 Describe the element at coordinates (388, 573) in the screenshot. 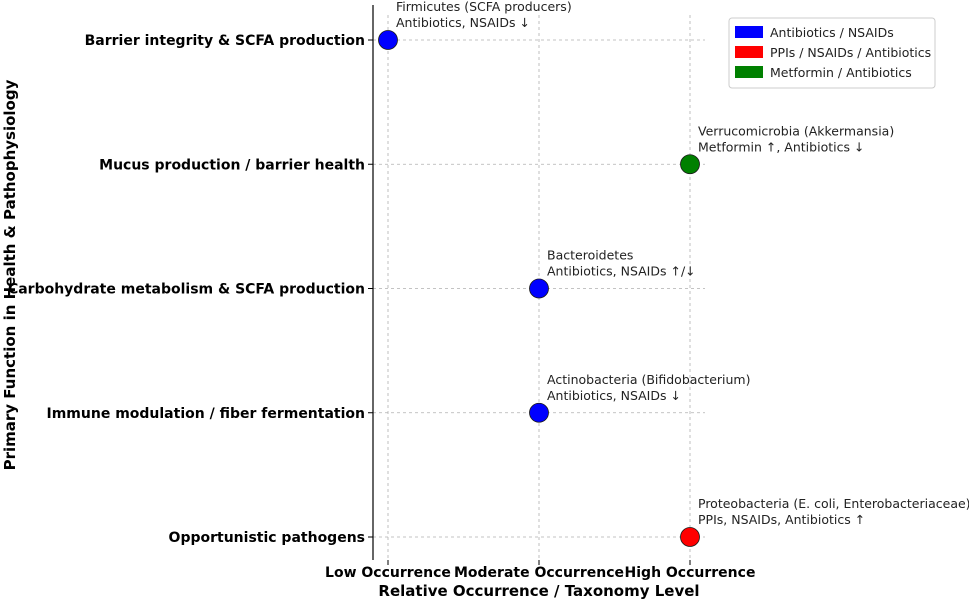

I see `x-tick-label: Low Occurrence` at that location.